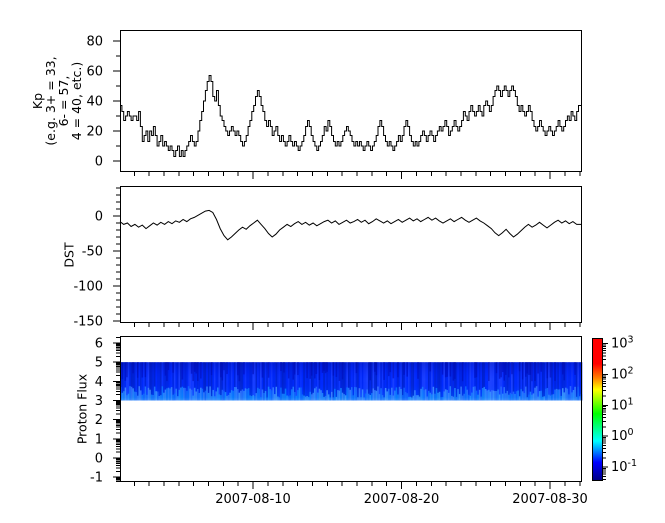  I want to click on kp-series, so click(351, 116).